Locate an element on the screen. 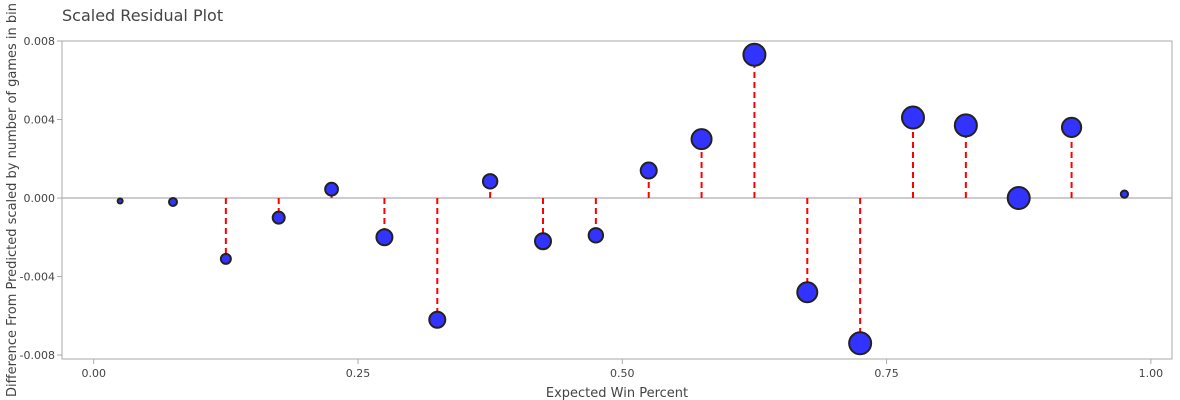  y-tick-label: -0.008 is located at coordinates (37, 355).